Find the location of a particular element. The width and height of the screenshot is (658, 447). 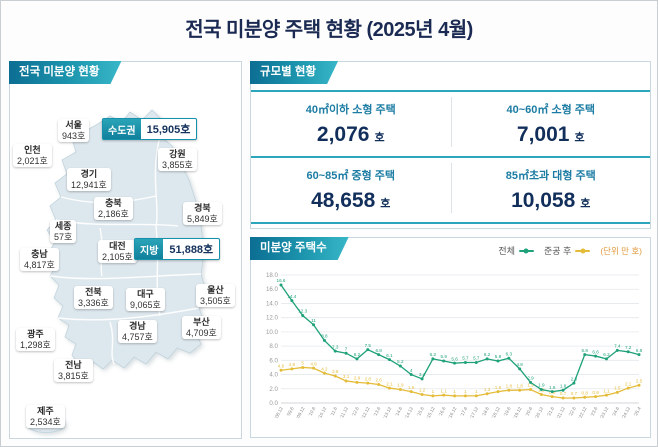

map-region-incheon: 인천 2,021호 is located at coordinates (32, 156).